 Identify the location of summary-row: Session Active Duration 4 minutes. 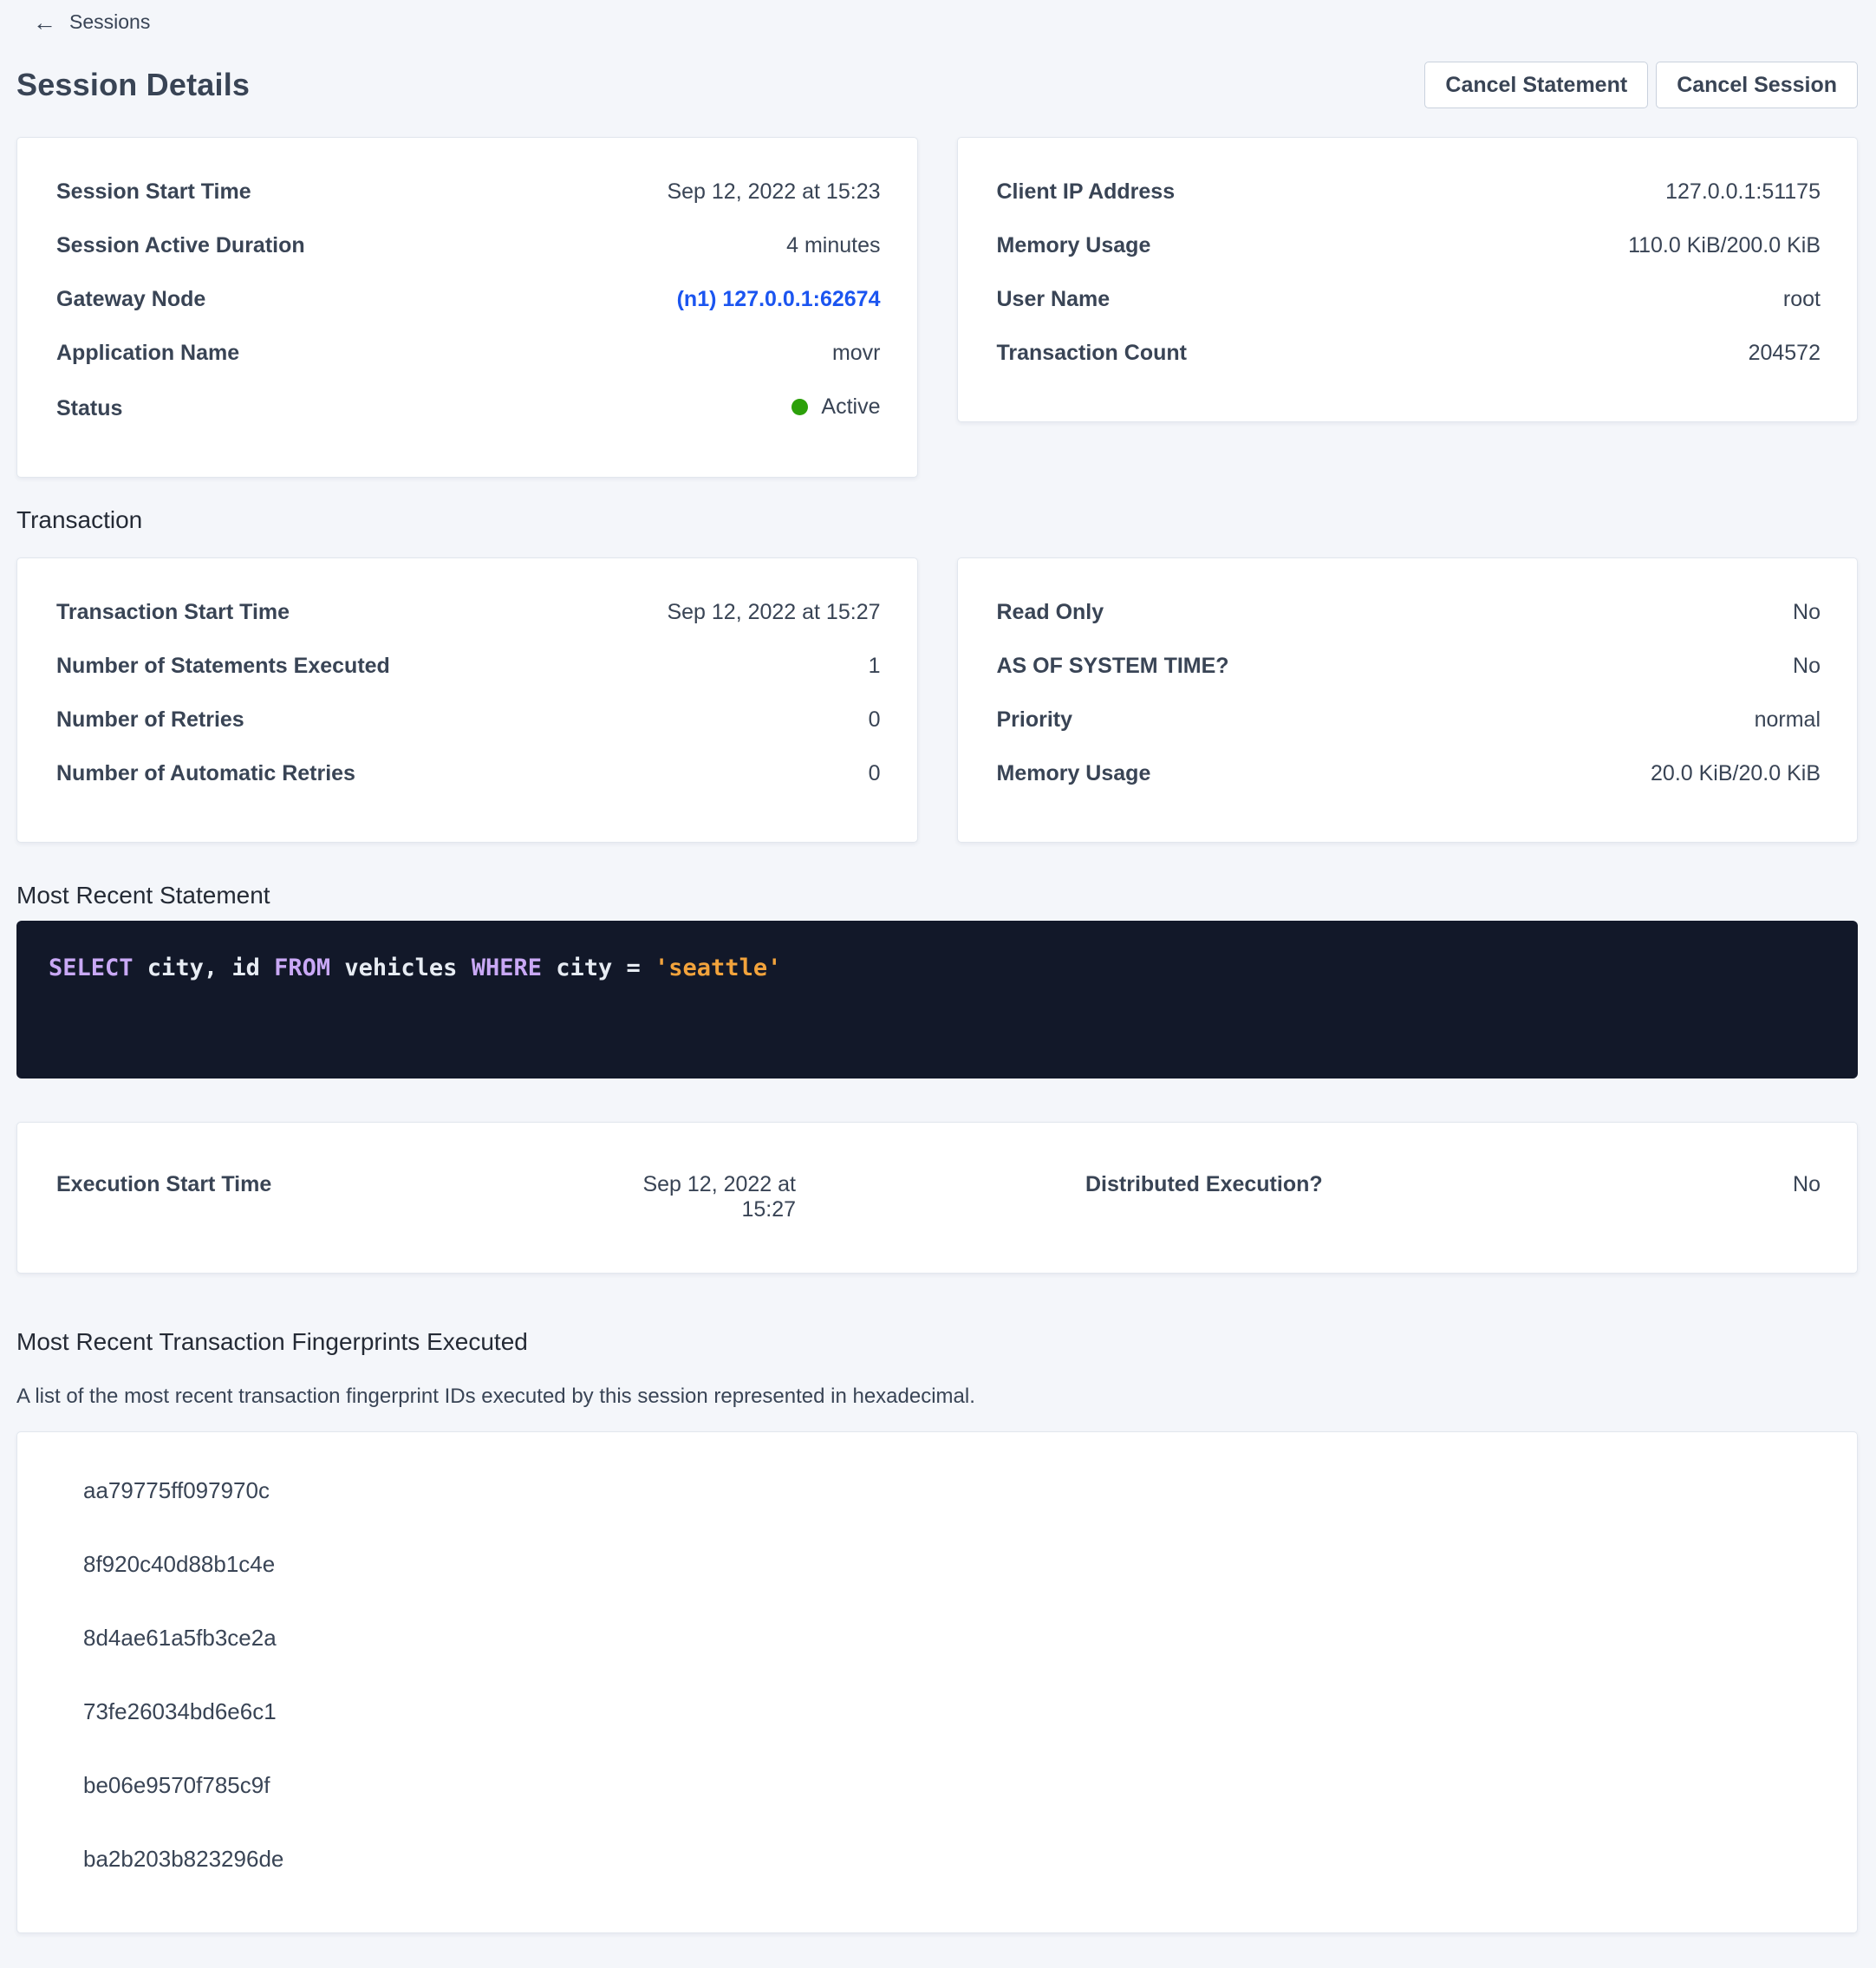
(469, 245).